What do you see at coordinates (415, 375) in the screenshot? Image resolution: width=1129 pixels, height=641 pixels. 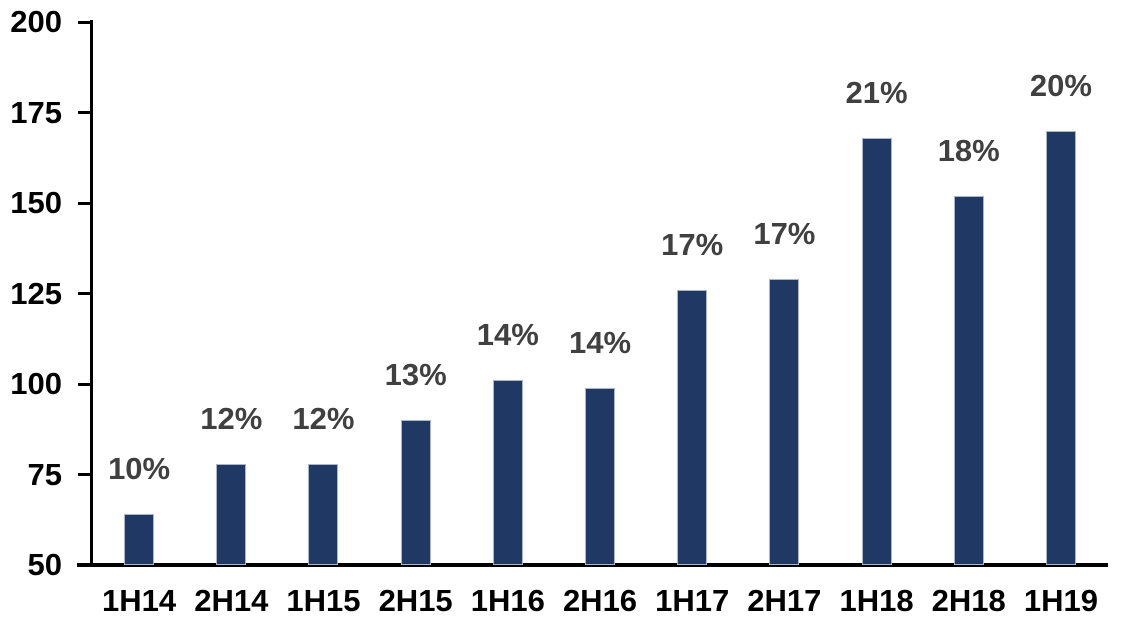 I see `bar-value-label: 13%` at bounding box center [415, 375].